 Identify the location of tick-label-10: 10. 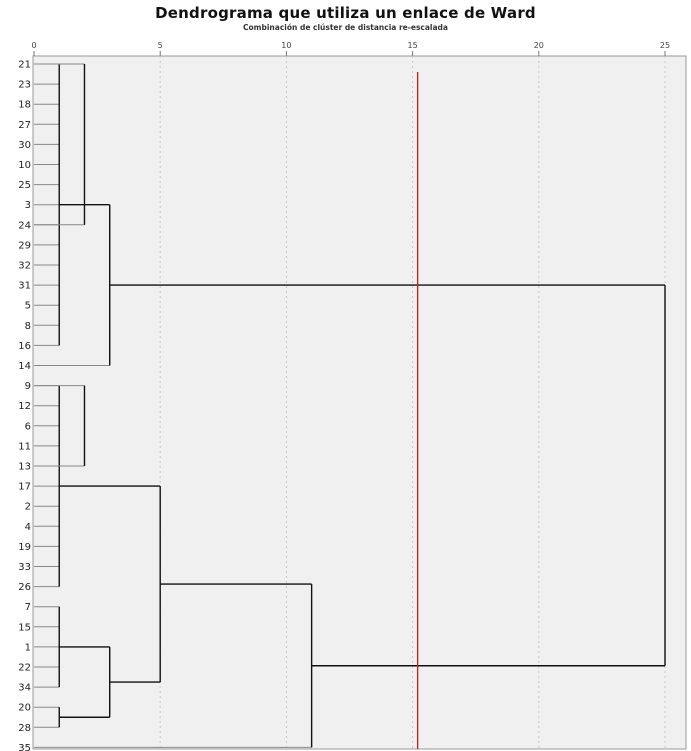
(286, 45).